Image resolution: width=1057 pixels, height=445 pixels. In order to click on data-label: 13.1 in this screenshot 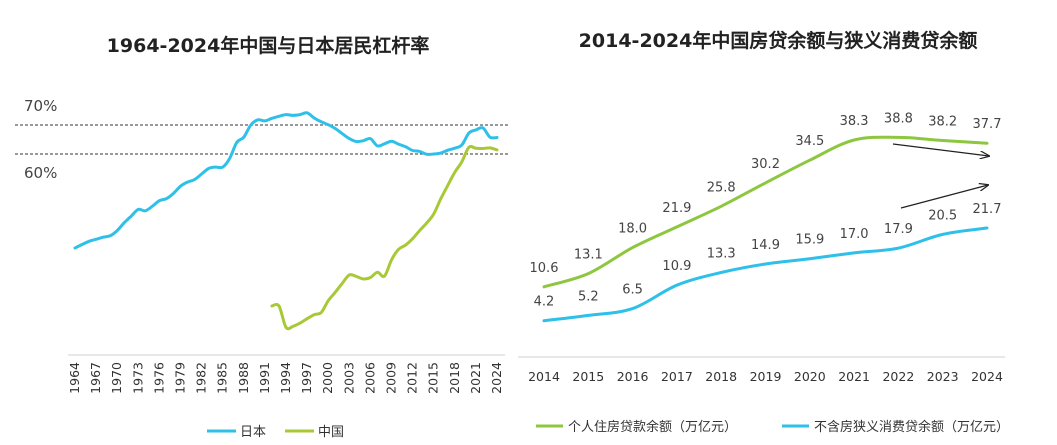, I will do `click(588, 255)`.